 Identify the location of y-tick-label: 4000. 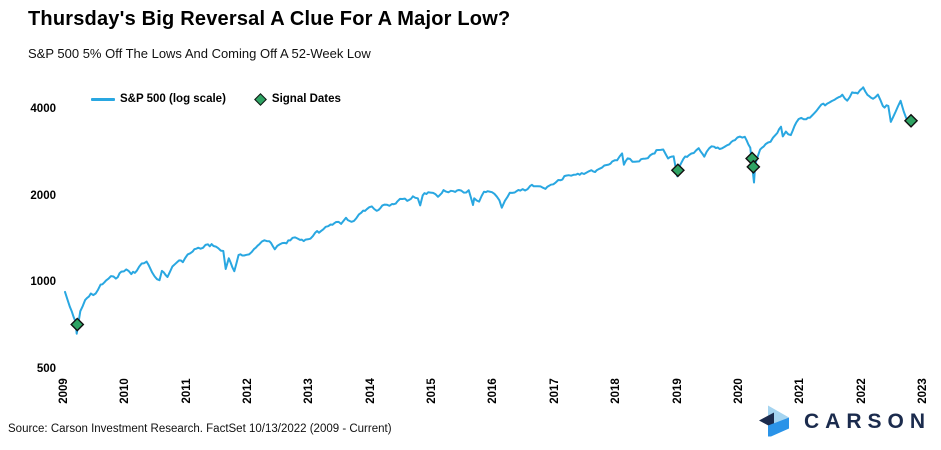
(43, 109).